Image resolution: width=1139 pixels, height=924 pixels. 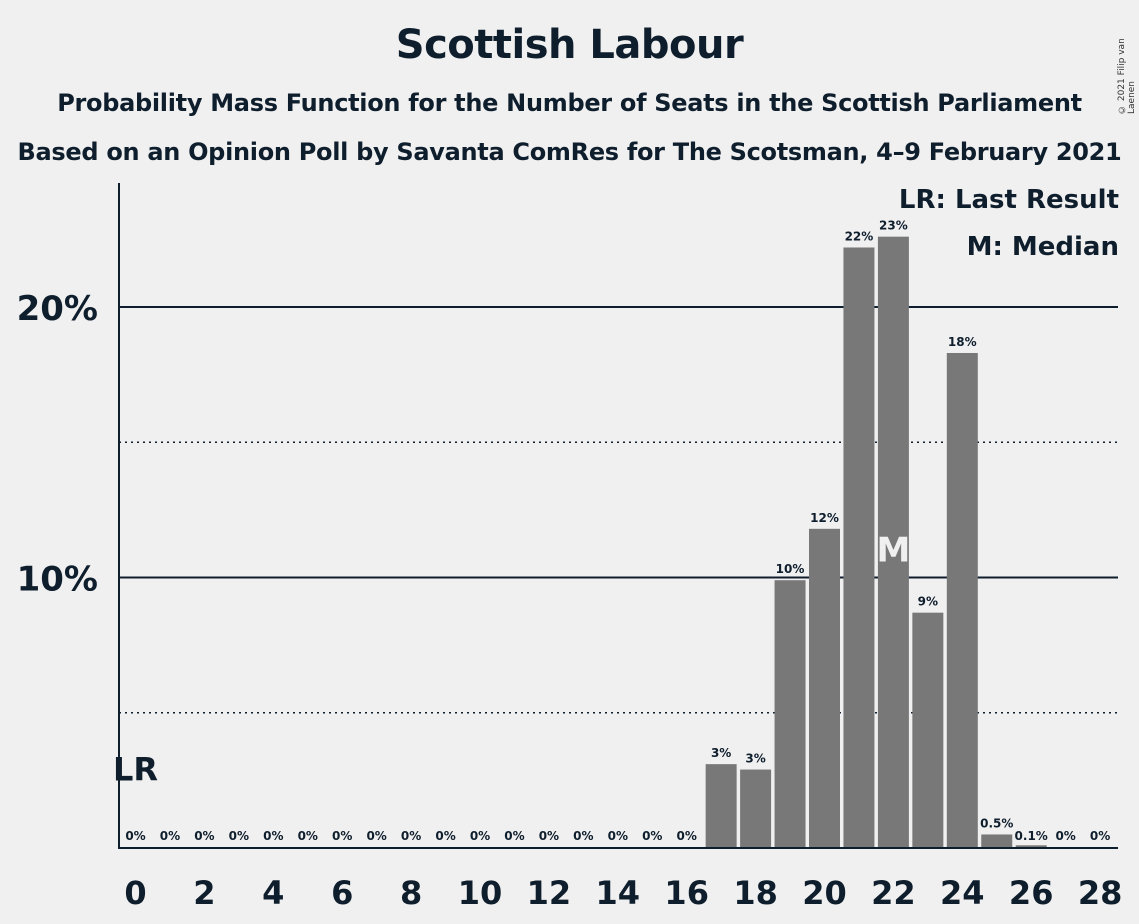 I want to click on x-tick-label: 20, so click(x=824, y=893).